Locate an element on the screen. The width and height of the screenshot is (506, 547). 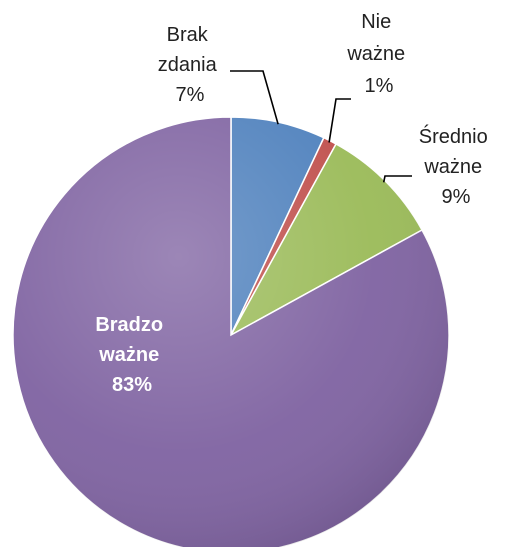
leader-line-srednio-wazne is located at coordinates (397, 179).